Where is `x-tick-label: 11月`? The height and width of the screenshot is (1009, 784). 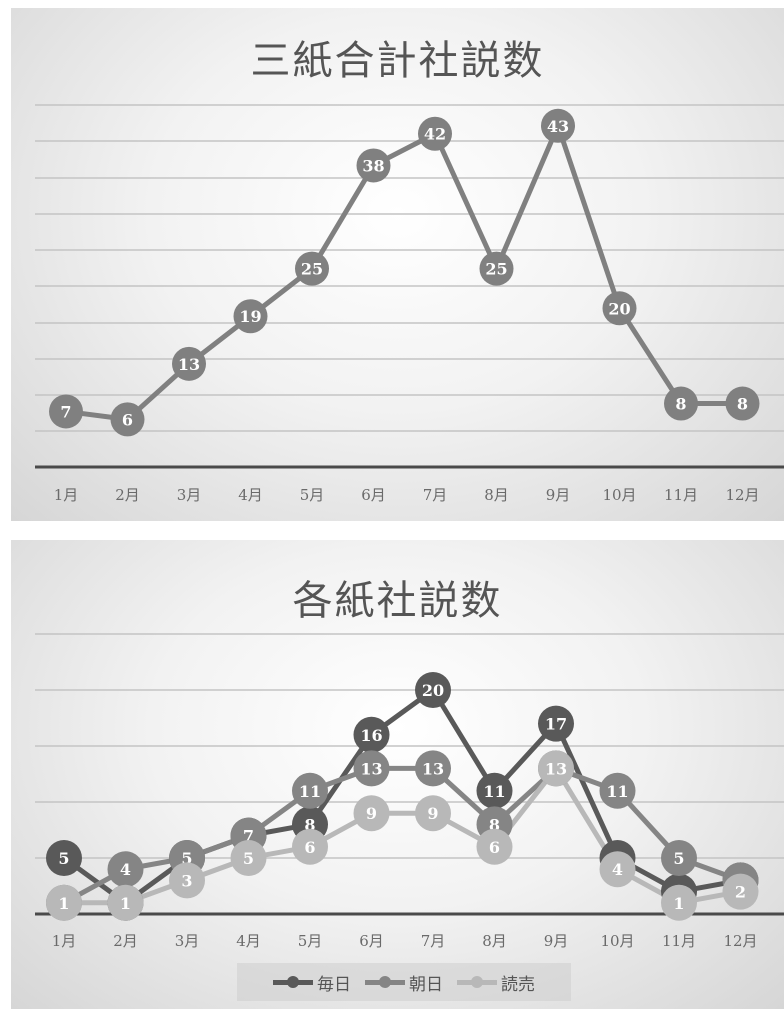 x-tick-label: 11月 is located at coordinates (679, 941).